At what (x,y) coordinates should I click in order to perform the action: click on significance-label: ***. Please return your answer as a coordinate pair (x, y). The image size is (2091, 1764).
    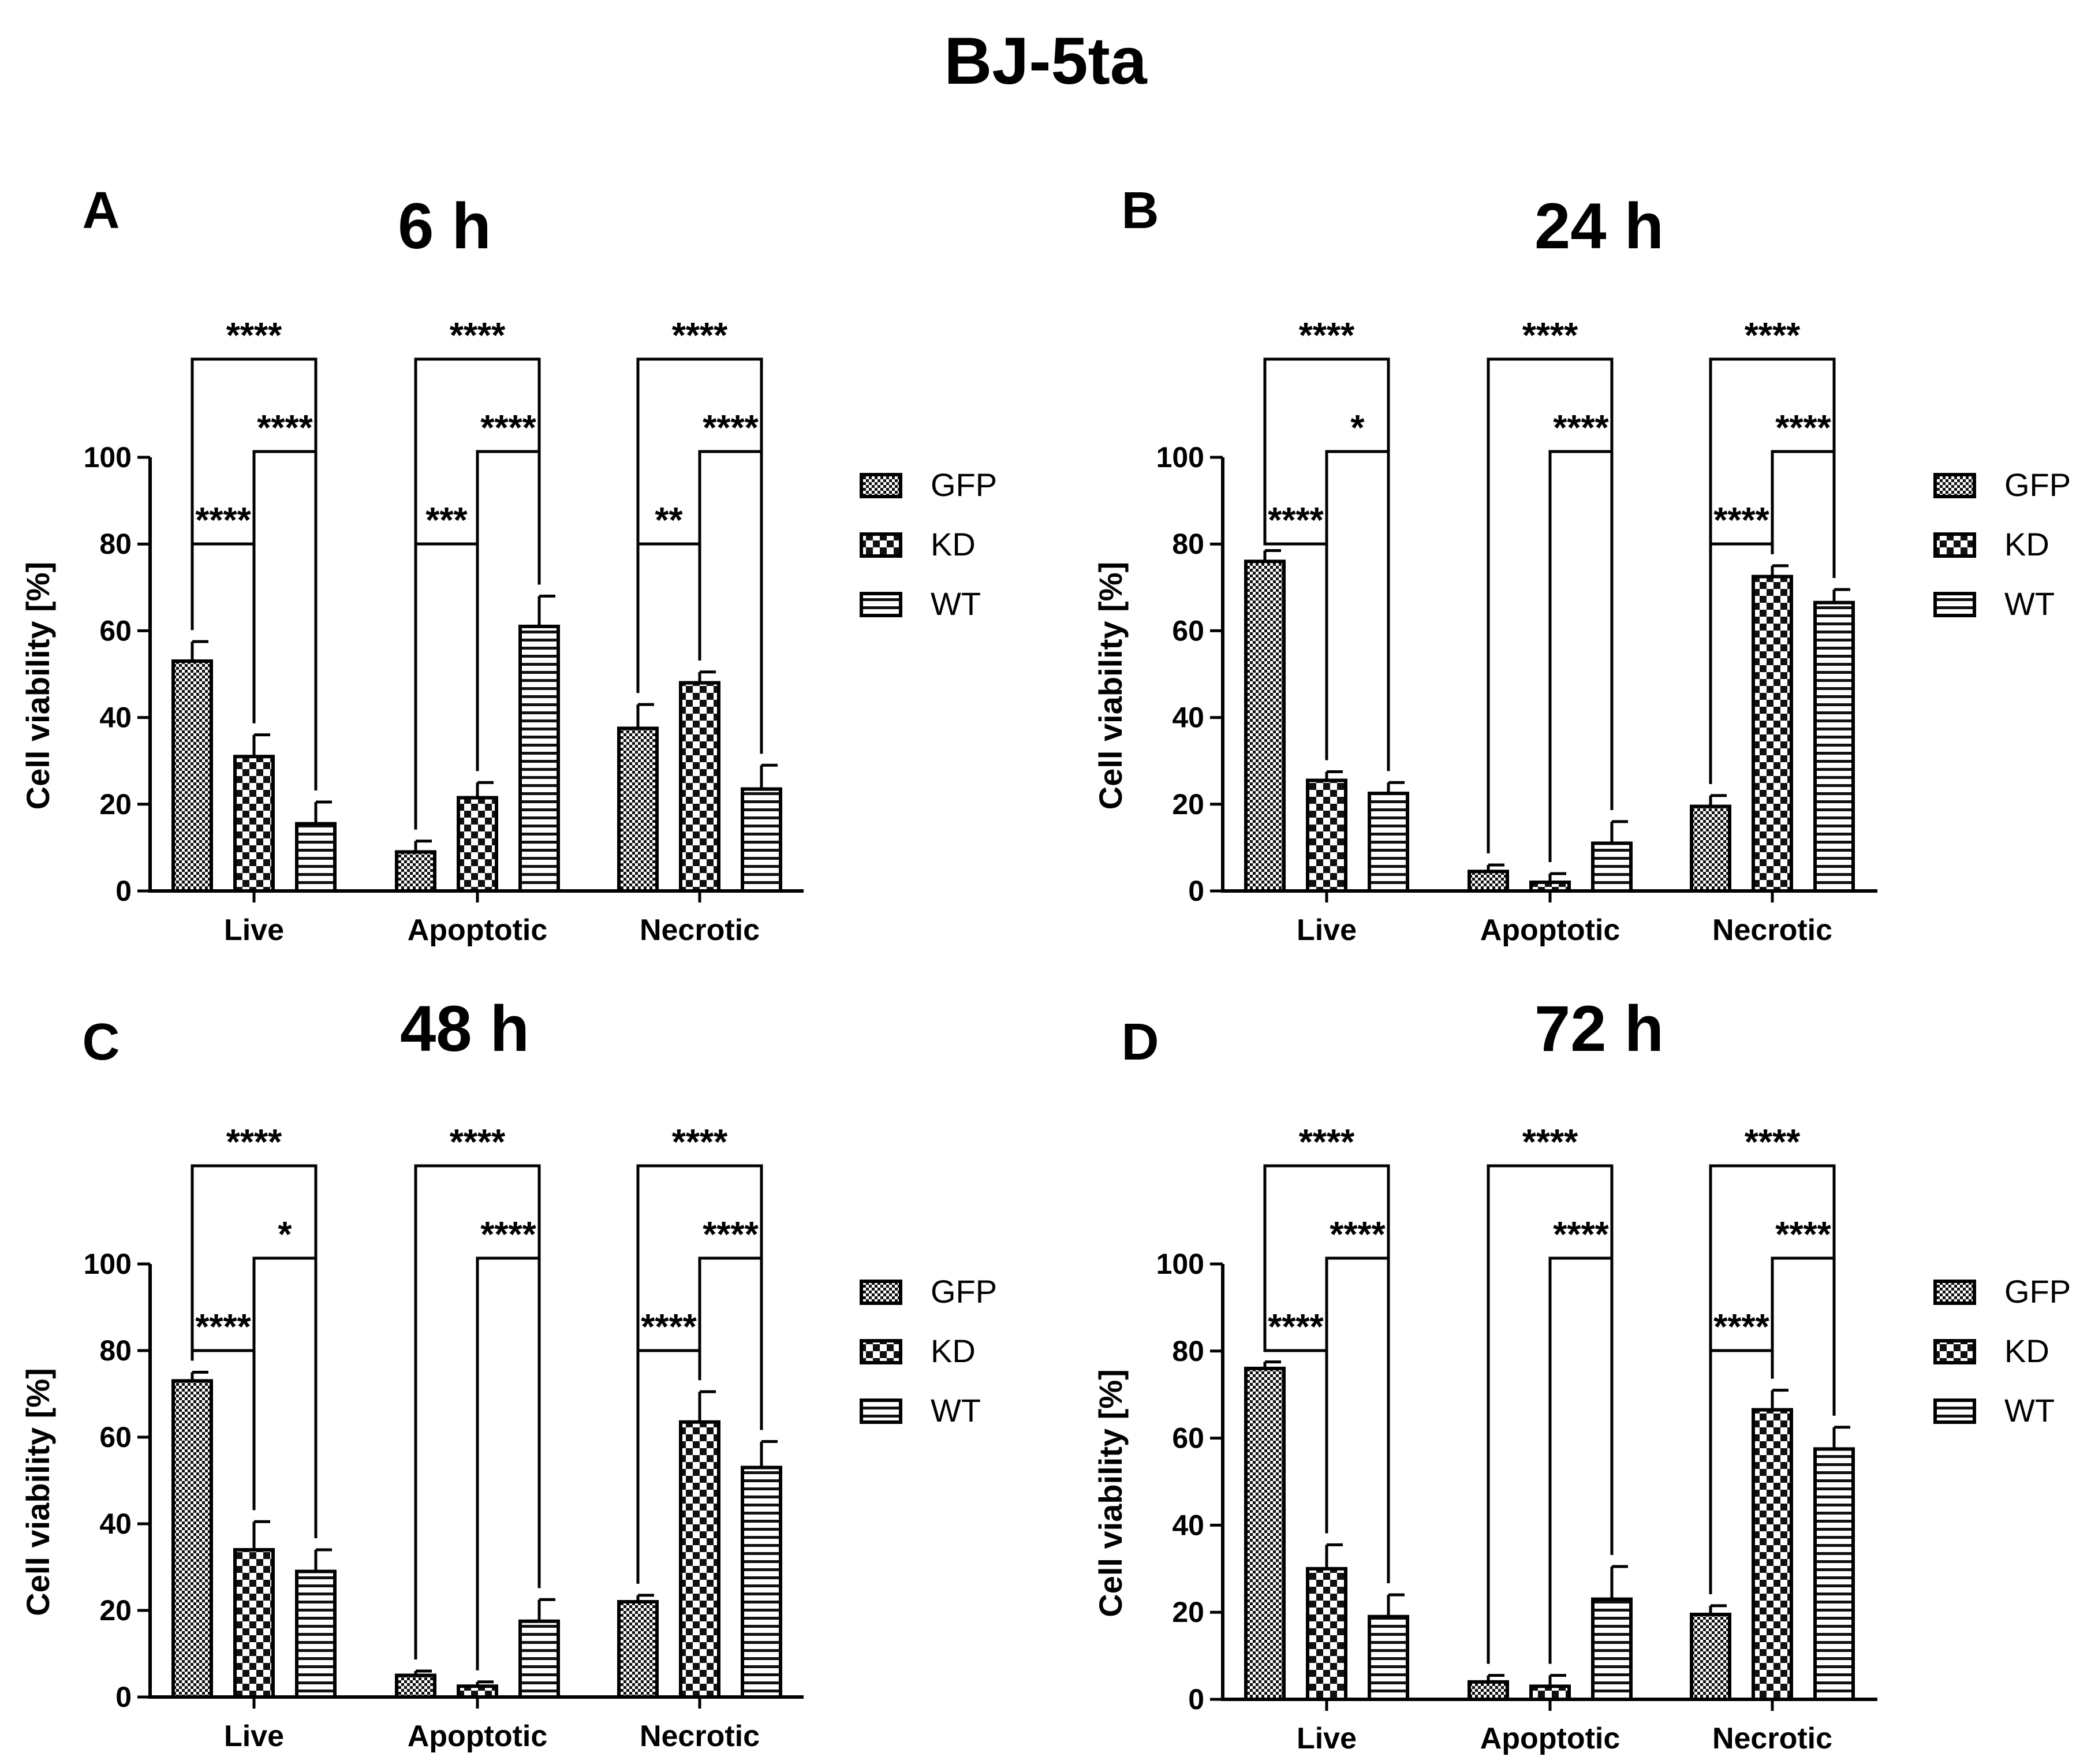
    Looking at the image, I should click on (446, 520).